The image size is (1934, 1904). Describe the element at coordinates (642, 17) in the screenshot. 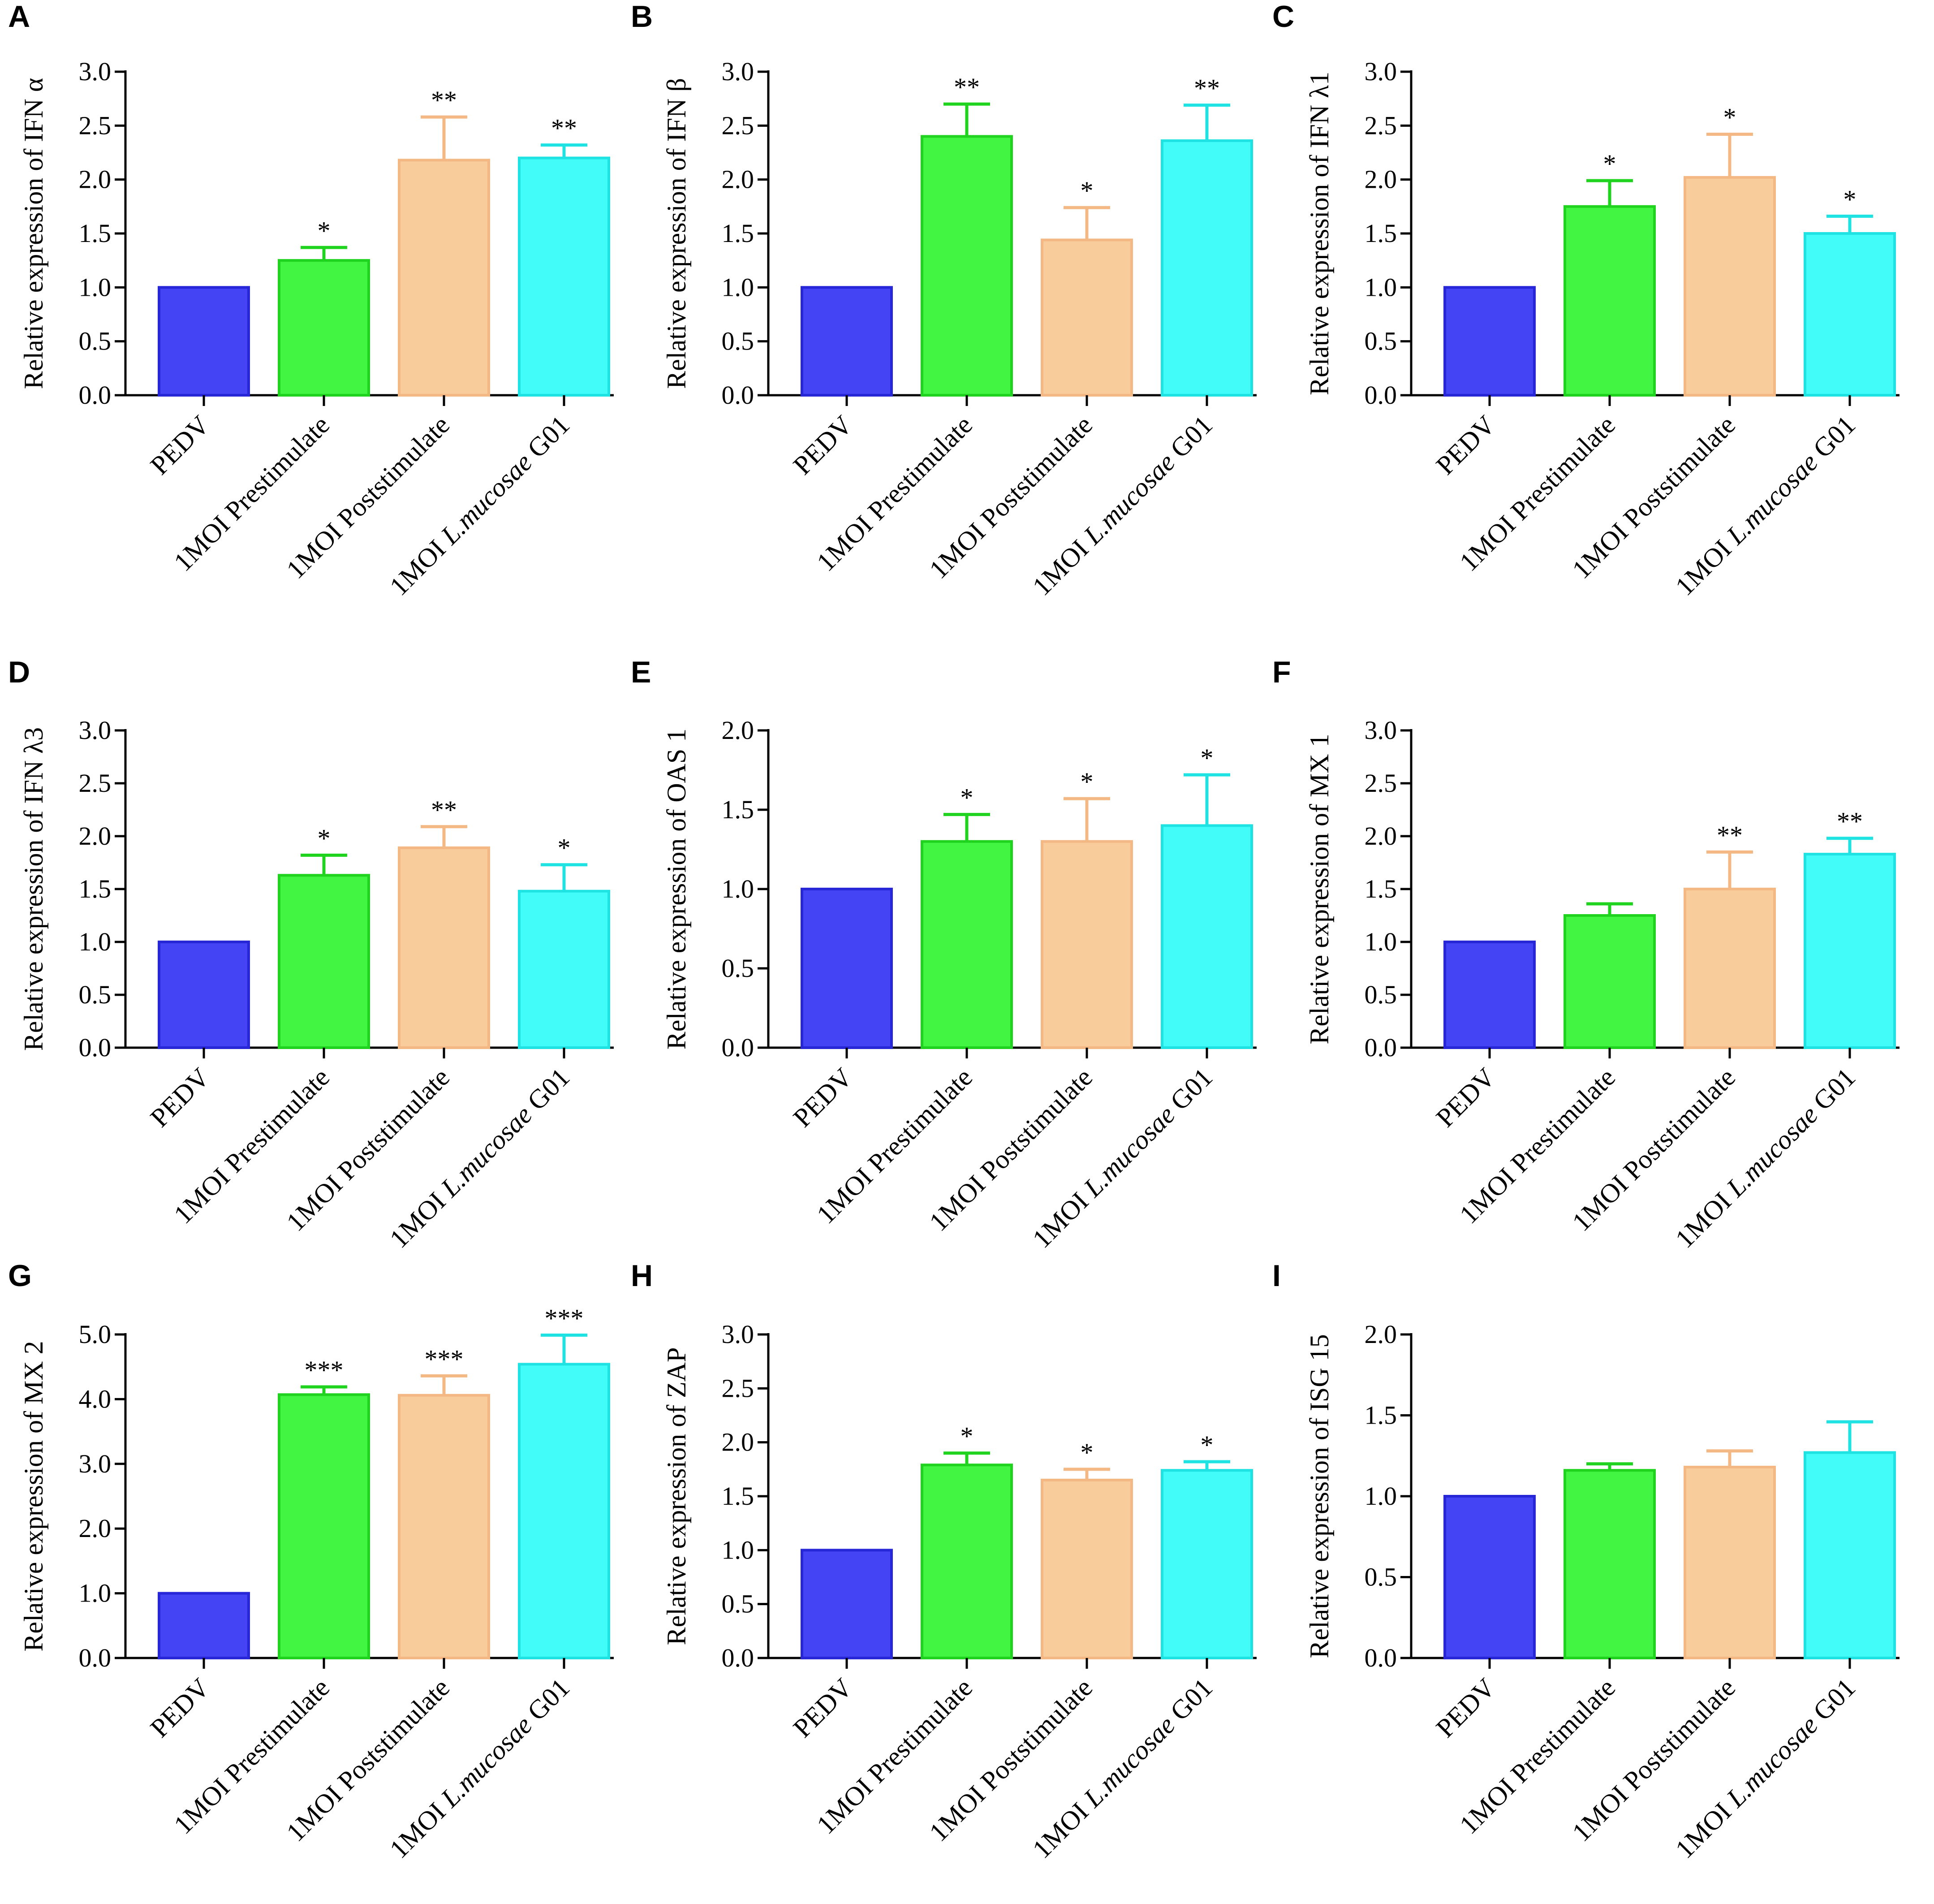

I see `panel-letter: B` at that location.